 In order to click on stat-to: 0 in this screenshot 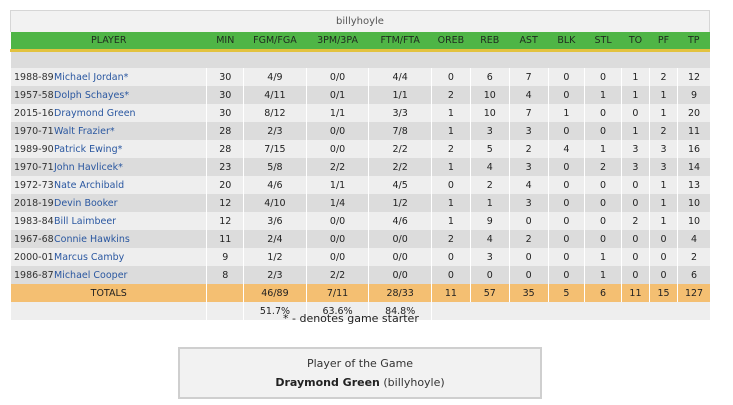, I will do `click(635, 239)`.